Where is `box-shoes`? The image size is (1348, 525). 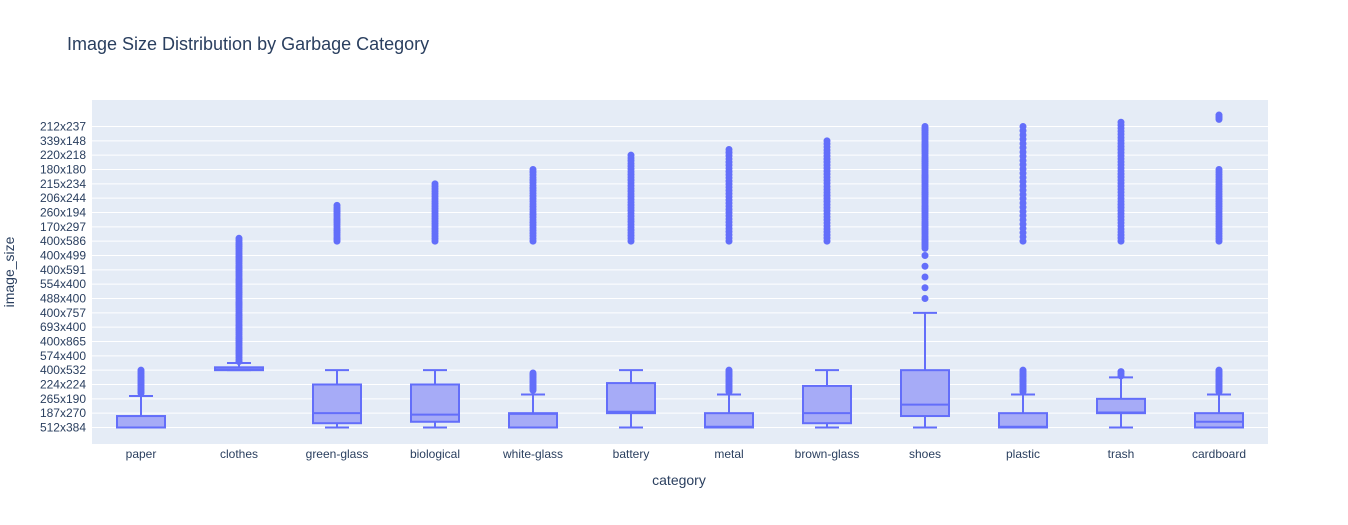
box-shoes is located at coordinates (925, 276).